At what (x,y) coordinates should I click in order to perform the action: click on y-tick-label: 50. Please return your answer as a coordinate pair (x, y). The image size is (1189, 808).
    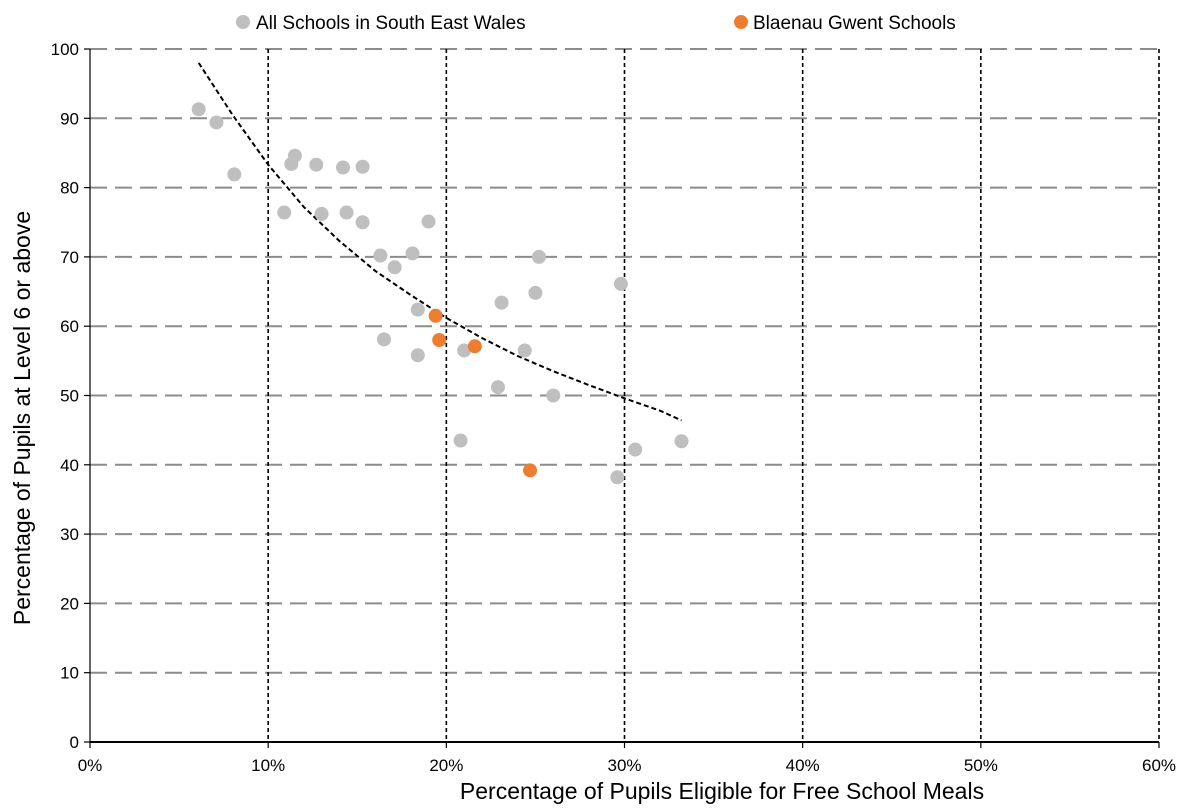
    Looking at the image, I should click on (69, 396).